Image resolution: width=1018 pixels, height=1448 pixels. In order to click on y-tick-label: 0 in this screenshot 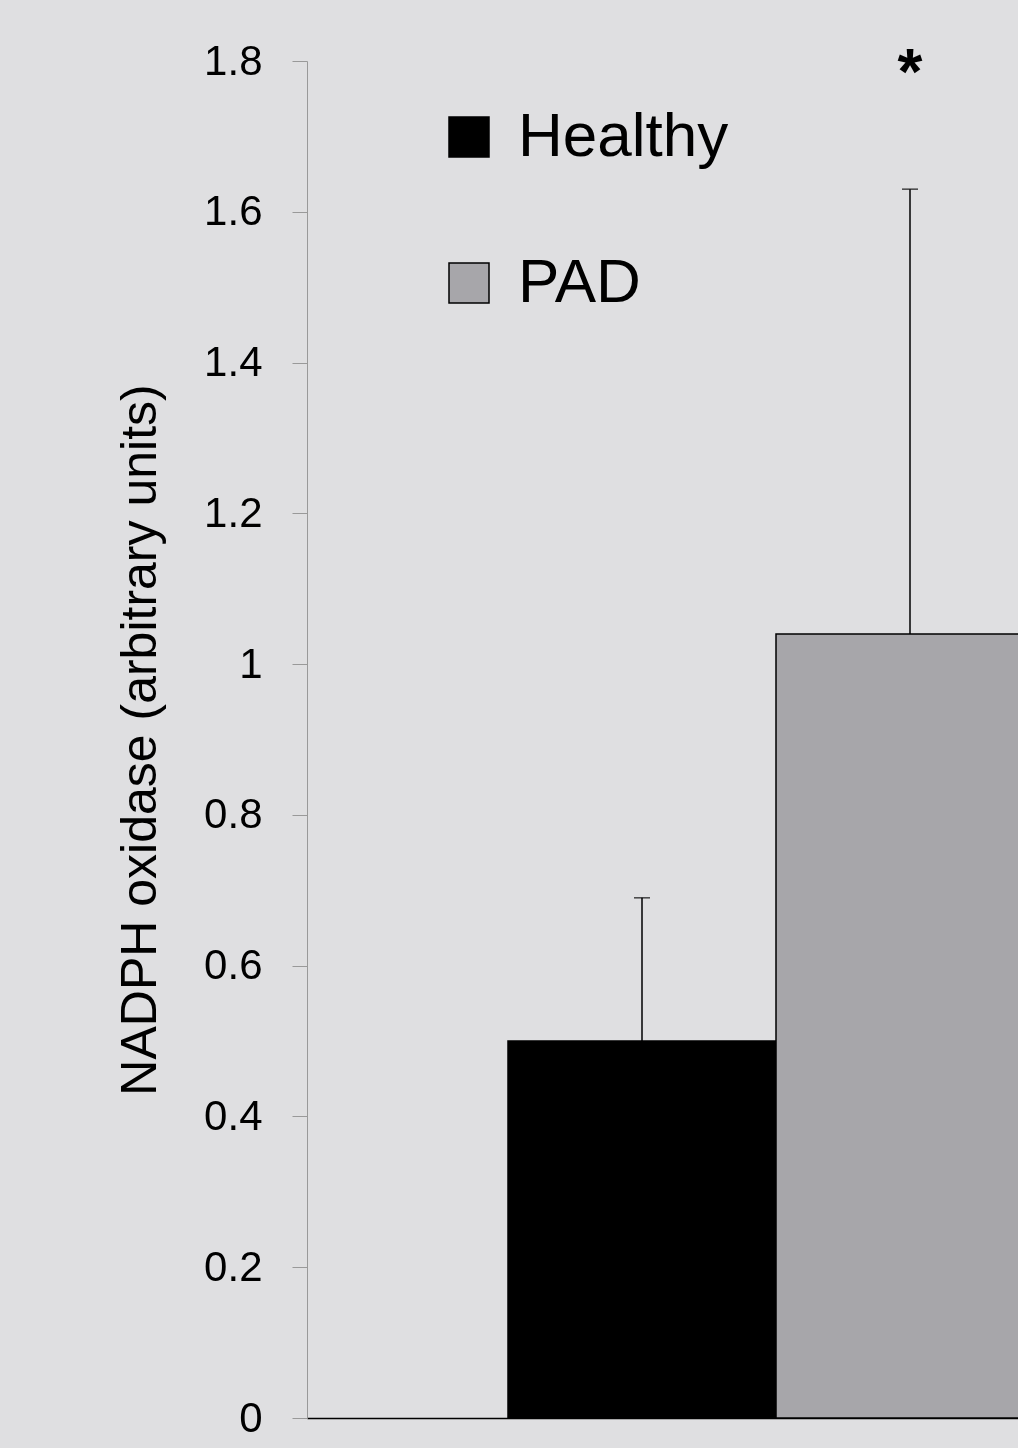, I will do `click(251, 1417)`.